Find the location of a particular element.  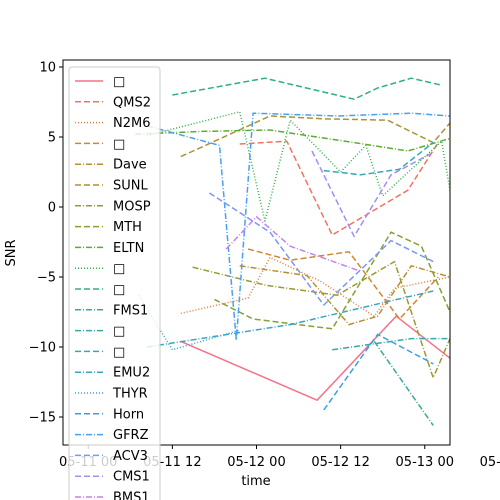

legend-label-14: EMU2 is located at coordinates (131, 373).